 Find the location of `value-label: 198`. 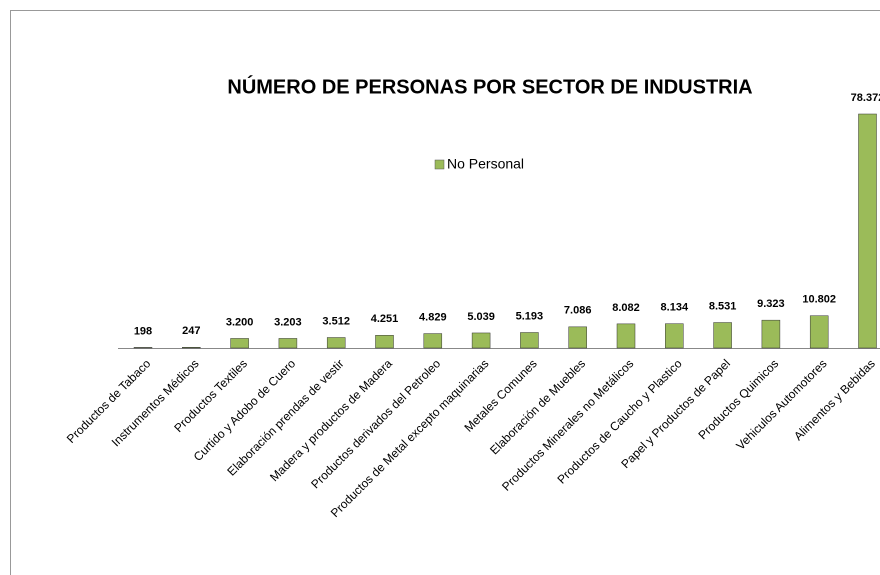

value-label: 198 is located at coordinates (143, 331).